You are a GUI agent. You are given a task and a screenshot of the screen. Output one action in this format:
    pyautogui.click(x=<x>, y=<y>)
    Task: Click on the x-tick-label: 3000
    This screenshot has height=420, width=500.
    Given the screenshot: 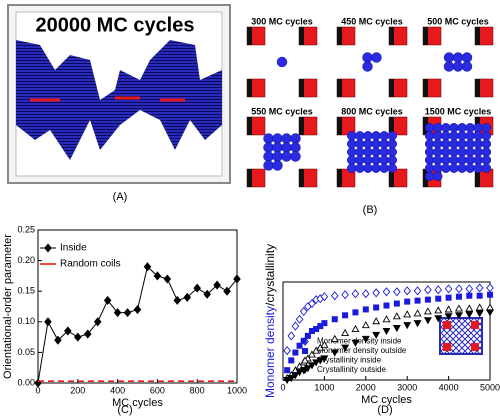 What is the action you would take?
    pyautogui.click(x=407, y=387)
    